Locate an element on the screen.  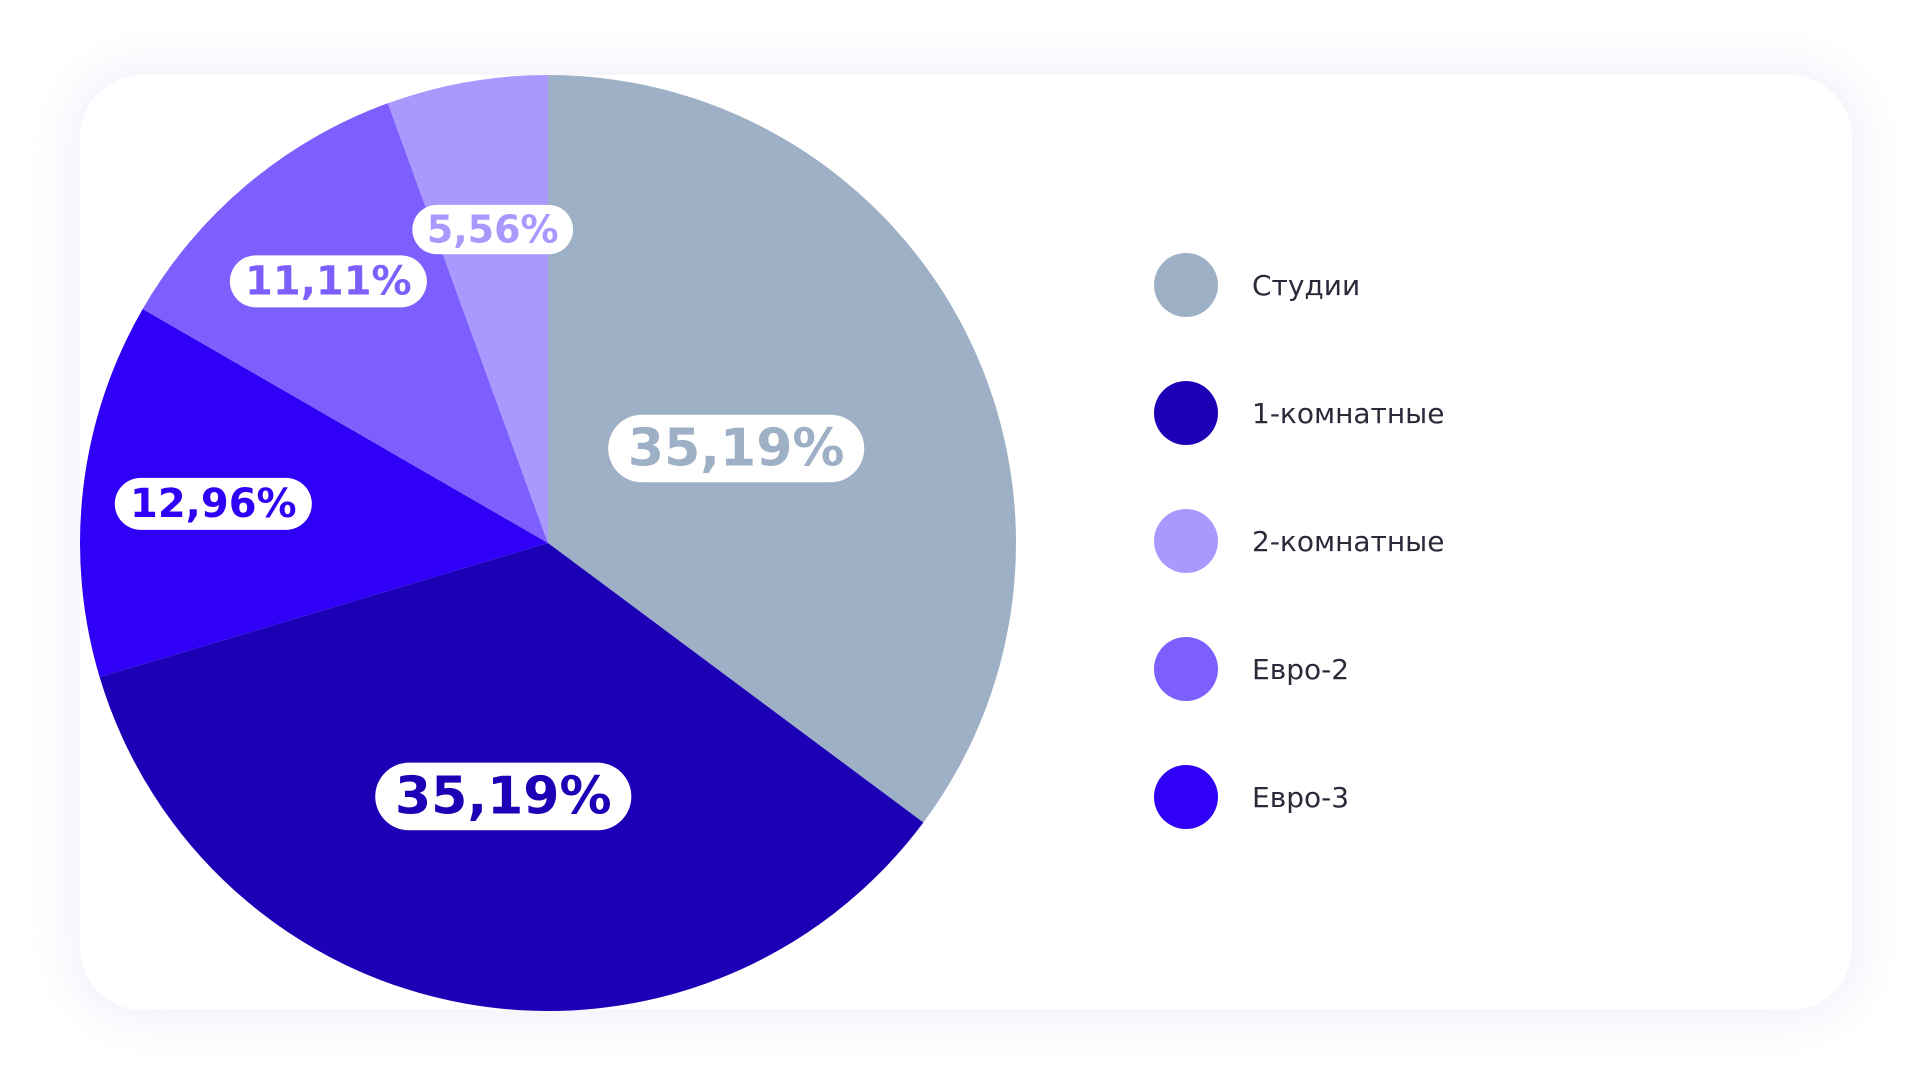
legend-item-4: Евро-2 is located at coordinates (1299, 669).